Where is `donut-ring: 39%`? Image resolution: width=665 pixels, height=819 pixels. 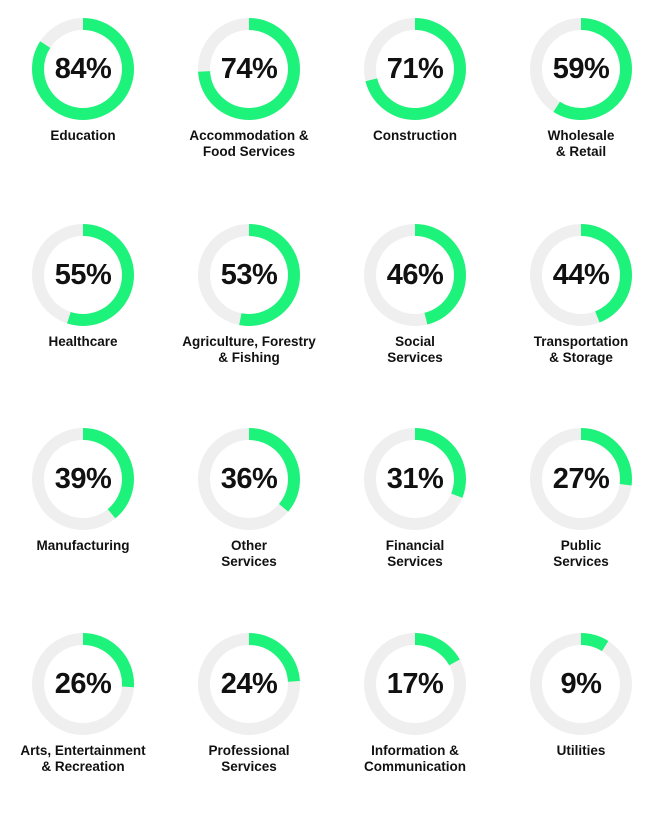 donut-ring: 39% is located at coordinates (83, 479).